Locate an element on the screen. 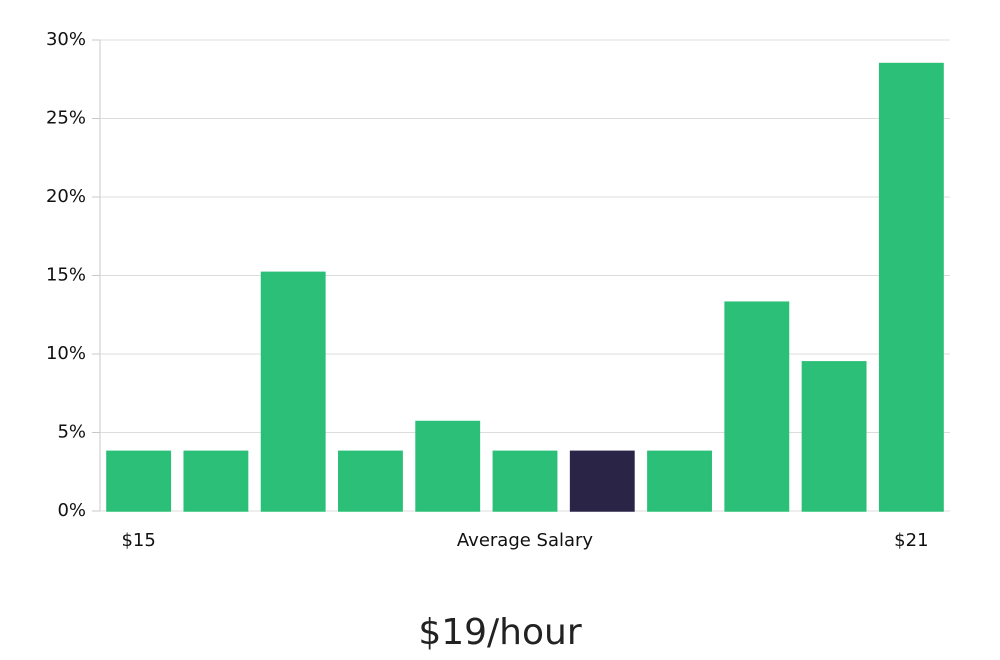  x-tick-label: $15 is located at coordinates (138, 540).